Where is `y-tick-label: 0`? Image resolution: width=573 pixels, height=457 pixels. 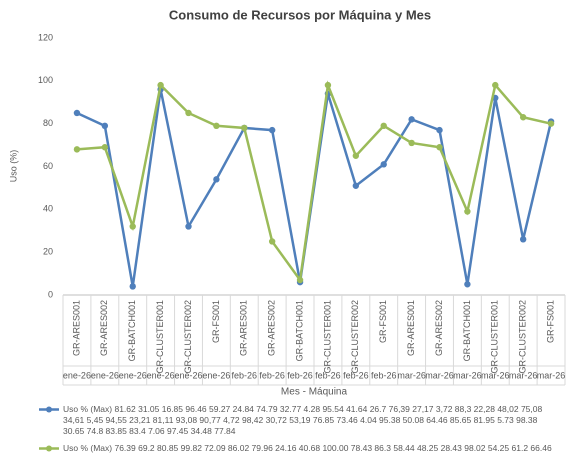 y-tick-label: 0 is located at coordinates (50, 294).